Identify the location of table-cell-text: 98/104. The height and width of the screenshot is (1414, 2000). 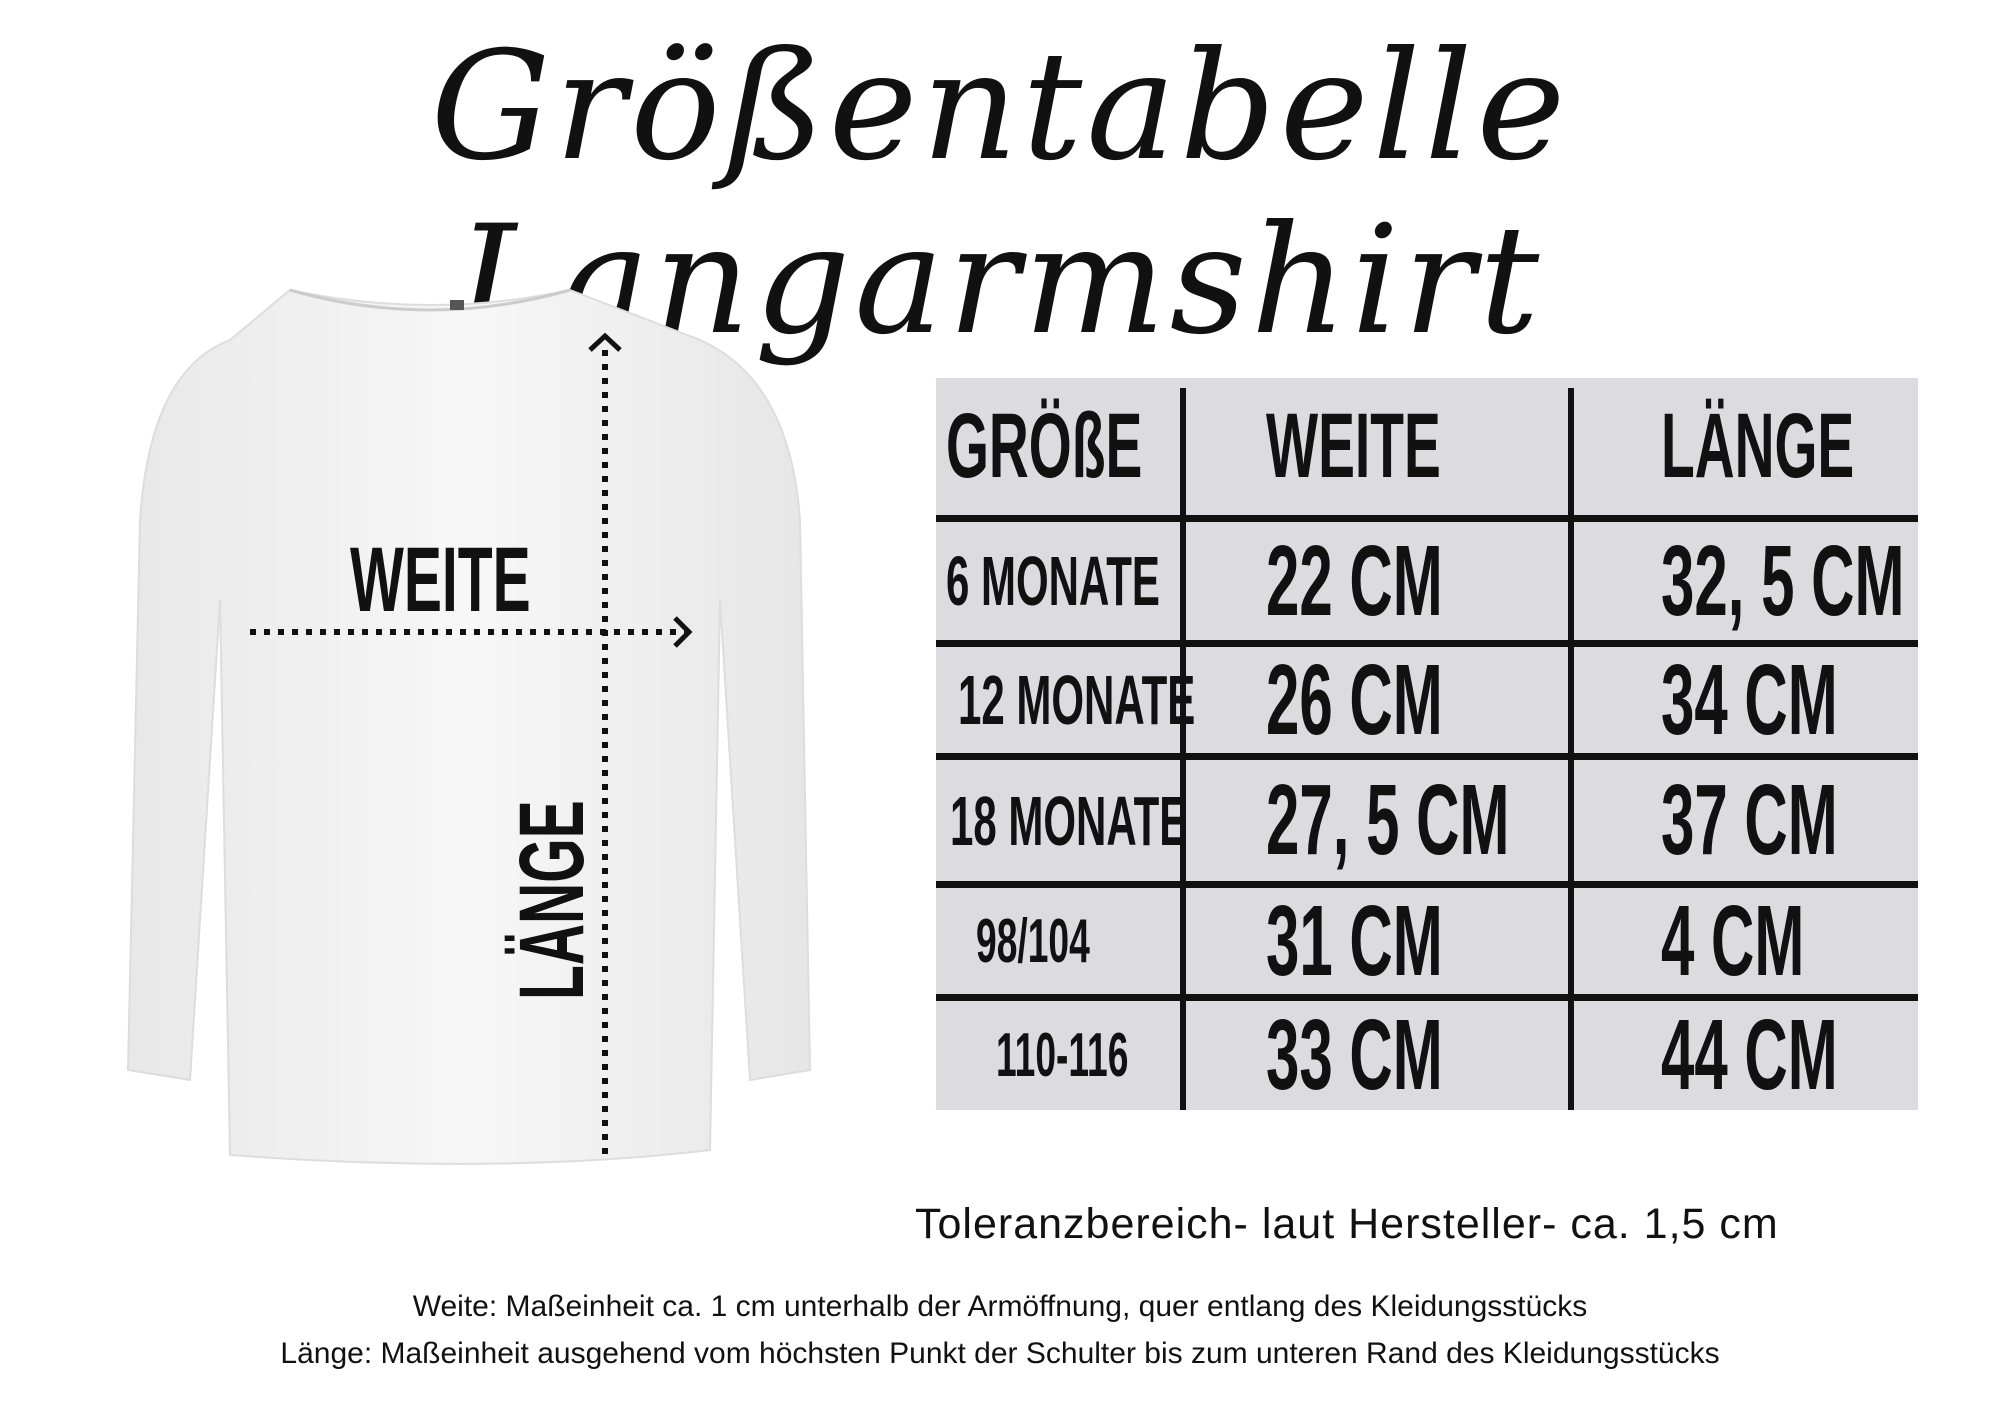
(1033, 941).